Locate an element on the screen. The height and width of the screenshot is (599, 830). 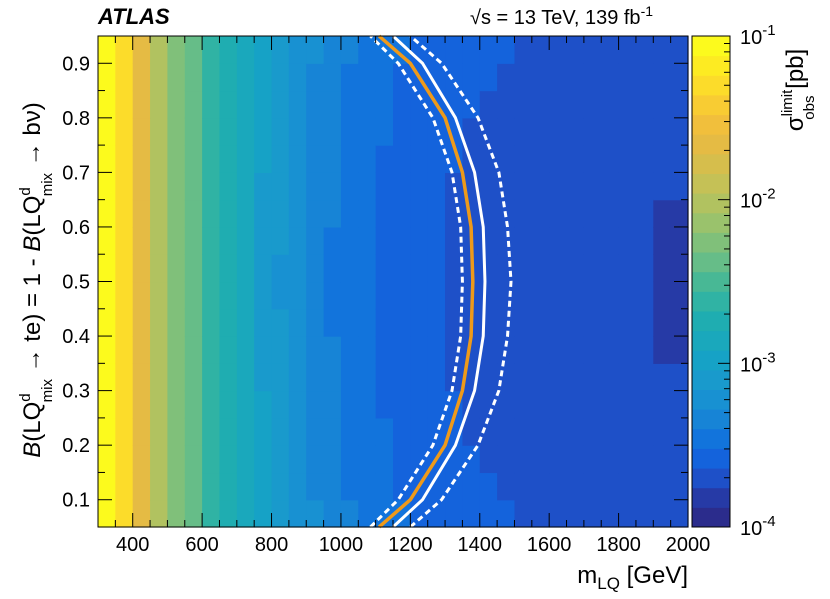
expected-plus-1sigma-contour is located at coordinates (461, 281).